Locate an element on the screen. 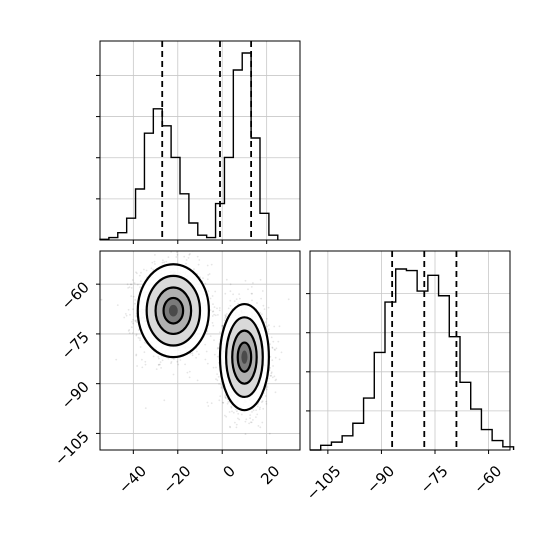  axis-ticks is located at coordinates (398, 373).